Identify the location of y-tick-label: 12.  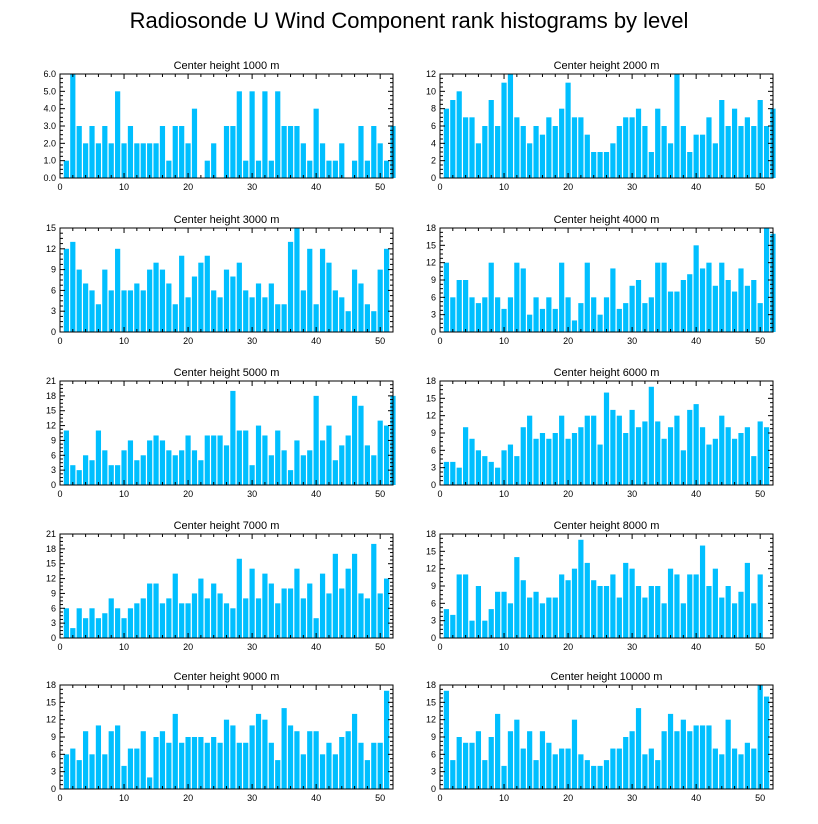
(431, 416).